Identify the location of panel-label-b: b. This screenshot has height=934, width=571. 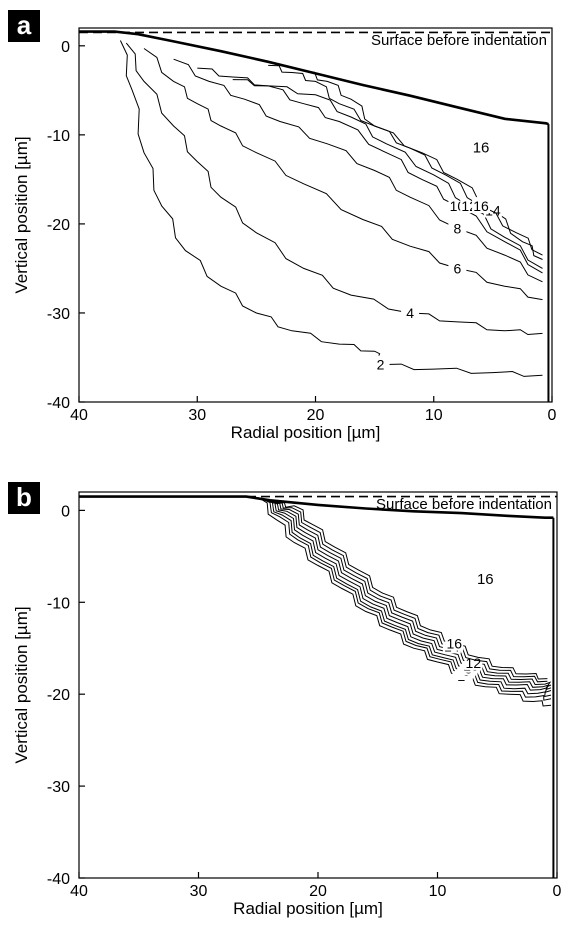
(24, 498).